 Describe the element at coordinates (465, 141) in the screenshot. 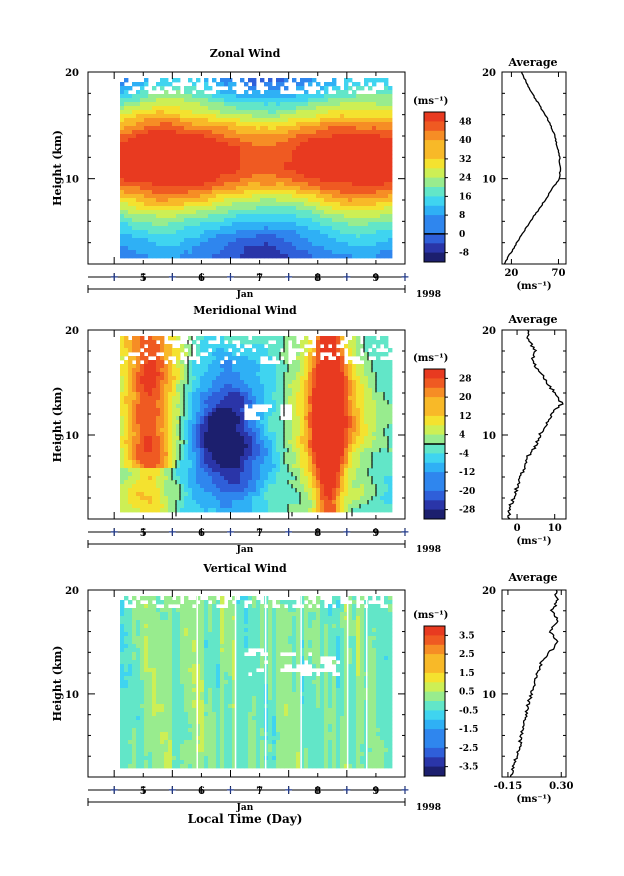

I see `colorbar-label: 40` at that location.